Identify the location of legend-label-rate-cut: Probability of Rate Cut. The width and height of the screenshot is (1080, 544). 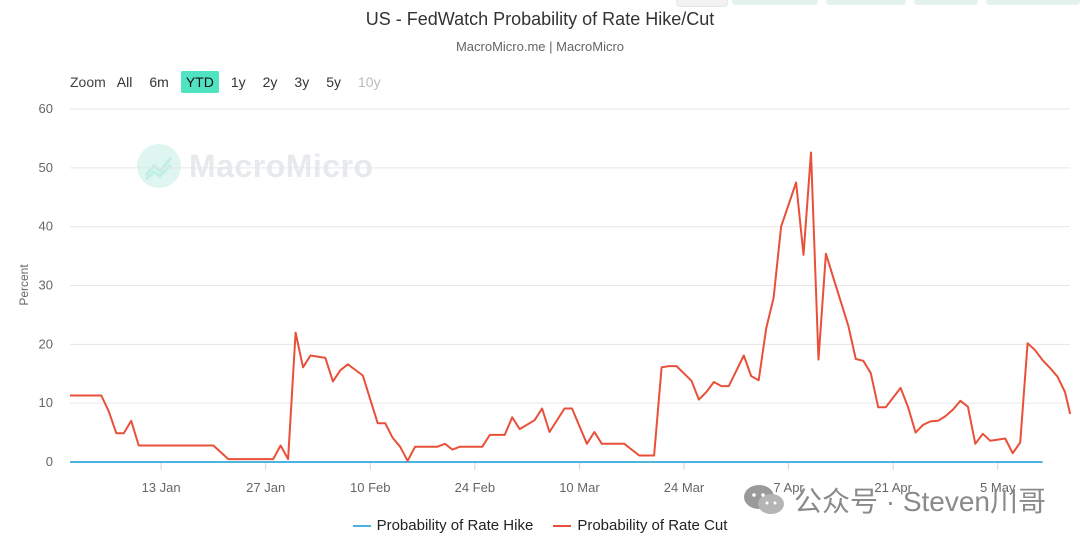
(652, 525).